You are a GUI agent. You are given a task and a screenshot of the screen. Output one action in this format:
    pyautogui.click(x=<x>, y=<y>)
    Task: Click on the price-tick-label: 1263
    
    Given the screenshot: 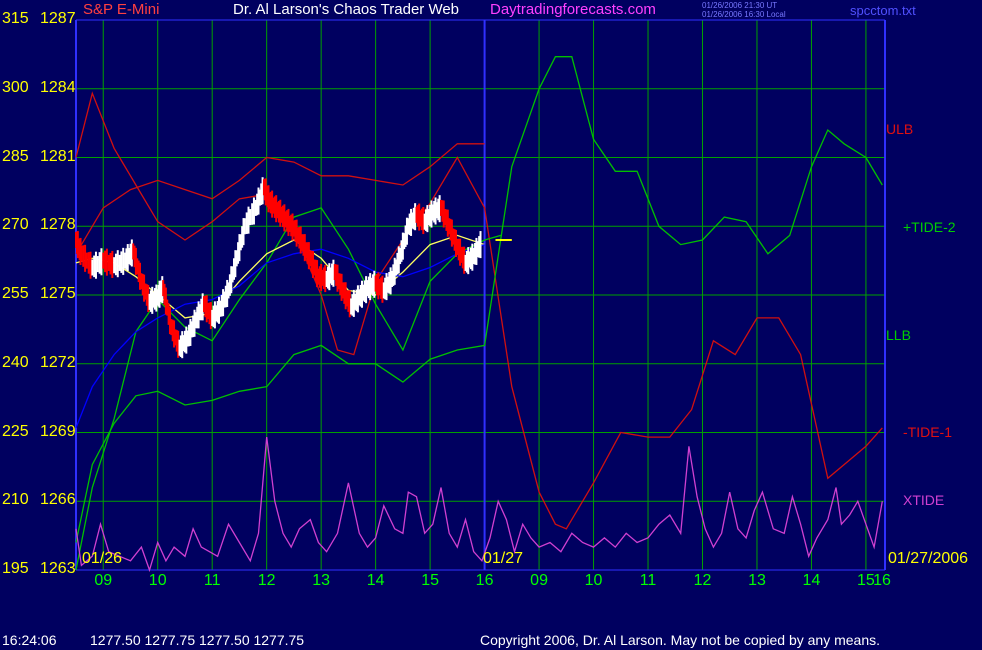 What is the action you would take?
    pyautogui.click(x=58, y=568)
    